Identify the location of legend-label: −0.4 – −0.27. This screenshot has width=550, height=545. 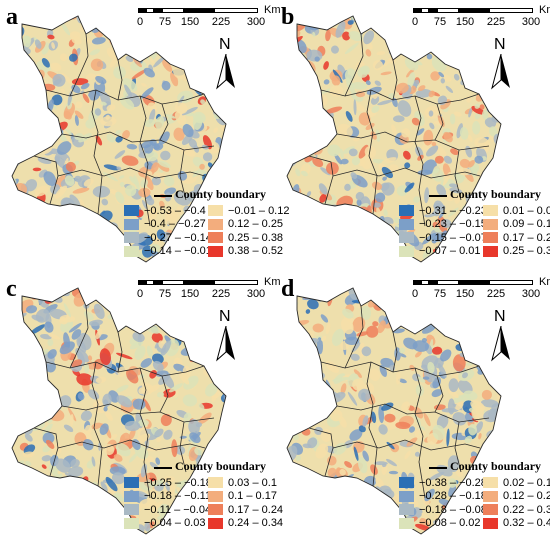
(175, 224).